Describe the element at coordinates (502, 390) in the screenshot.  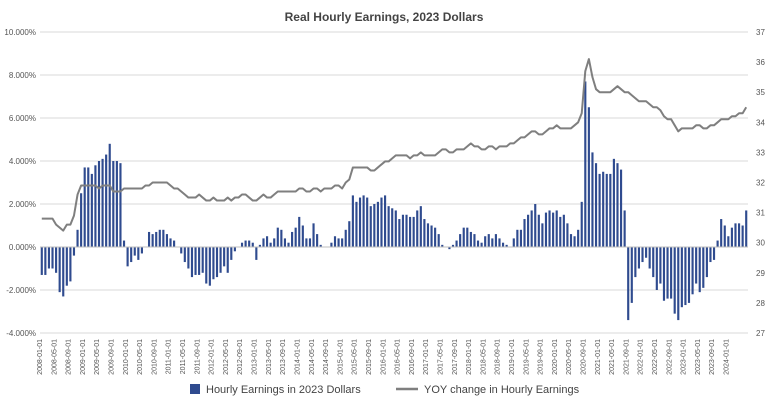
I see `legend-label-line: YOY change in Hourly Earnings` at that location.